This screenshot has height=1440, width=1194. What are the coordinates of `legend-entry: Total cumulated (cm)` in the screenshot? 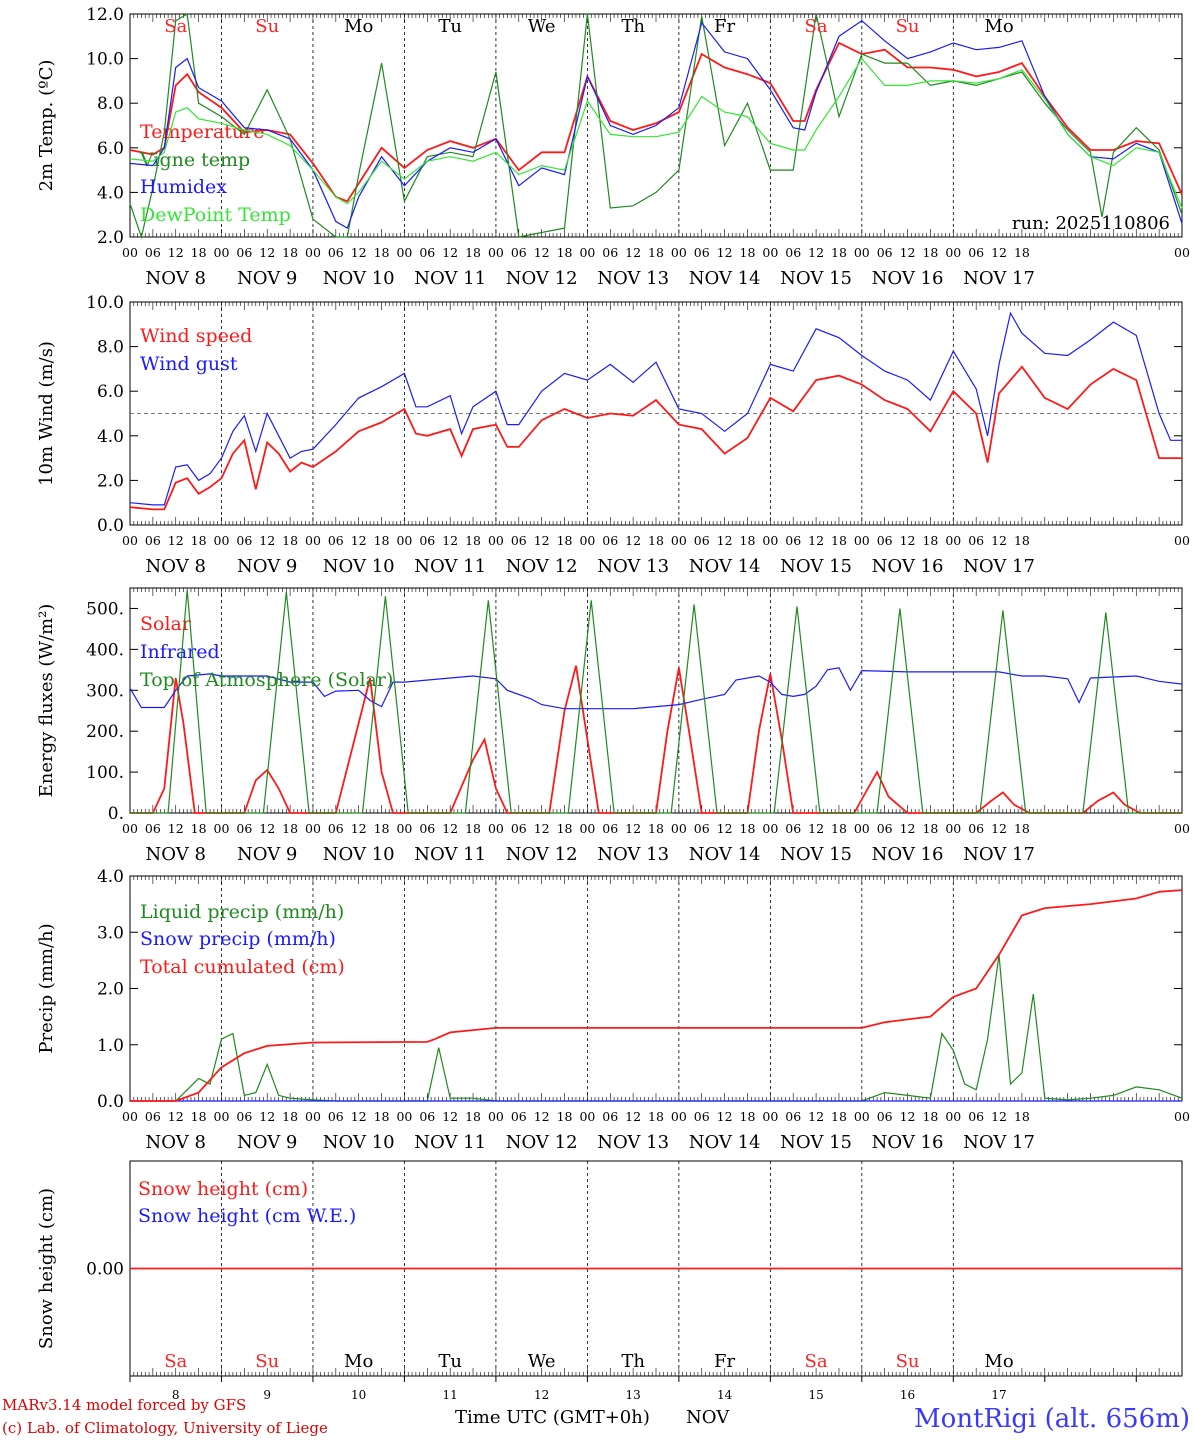 It's located at (242, 967).